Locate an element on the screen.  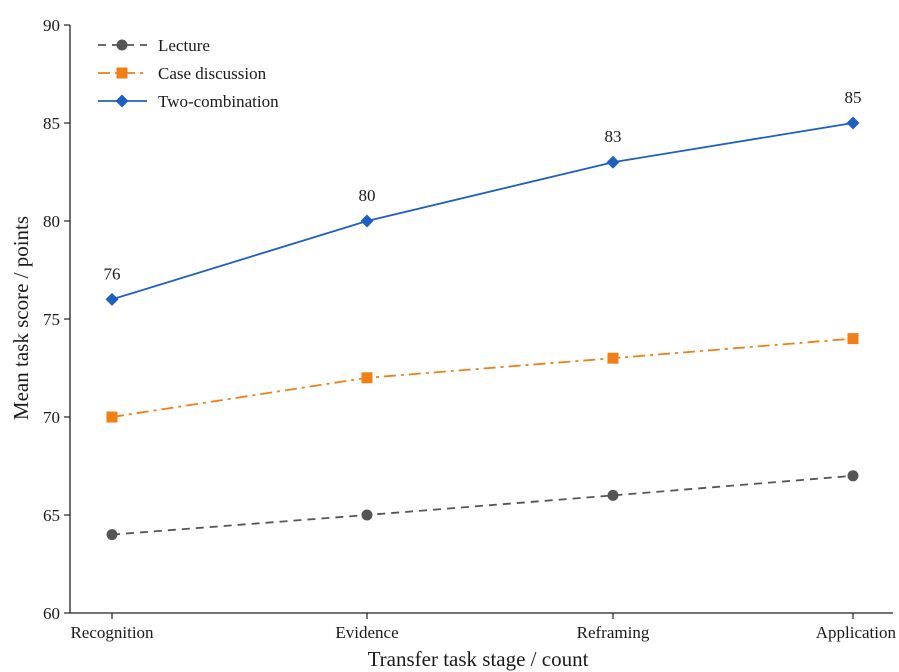
y-tick-label: 85 is located at coordinates (51, 123).